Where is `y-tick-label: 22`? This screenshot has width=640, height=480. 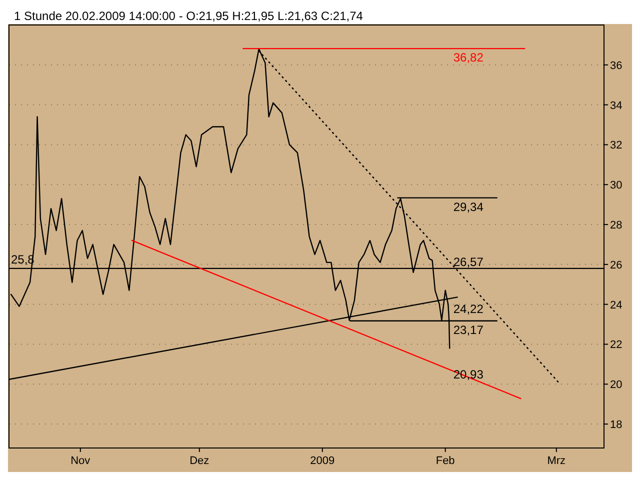 y-tick-label: 22 is located at coordinates (616, 345).